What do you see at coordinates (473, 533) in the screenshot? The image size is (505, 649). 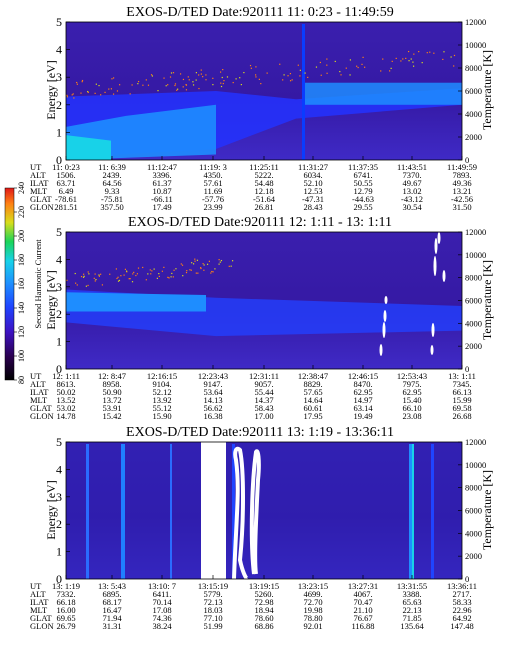 I see `y2-tick-label: 4000` at bounding box center [473, 533].